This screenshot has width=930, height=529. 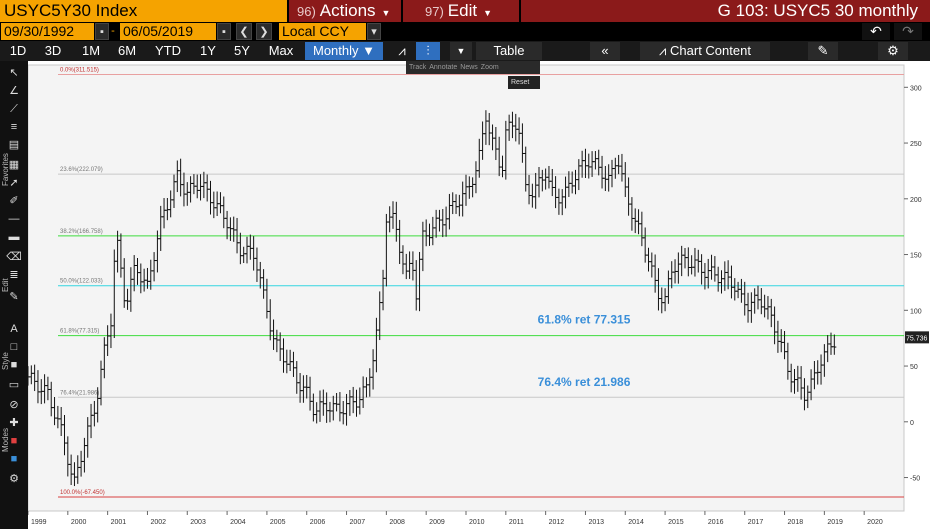 I want to click on x-tick-label: 2019, so click(x=835, y=522).